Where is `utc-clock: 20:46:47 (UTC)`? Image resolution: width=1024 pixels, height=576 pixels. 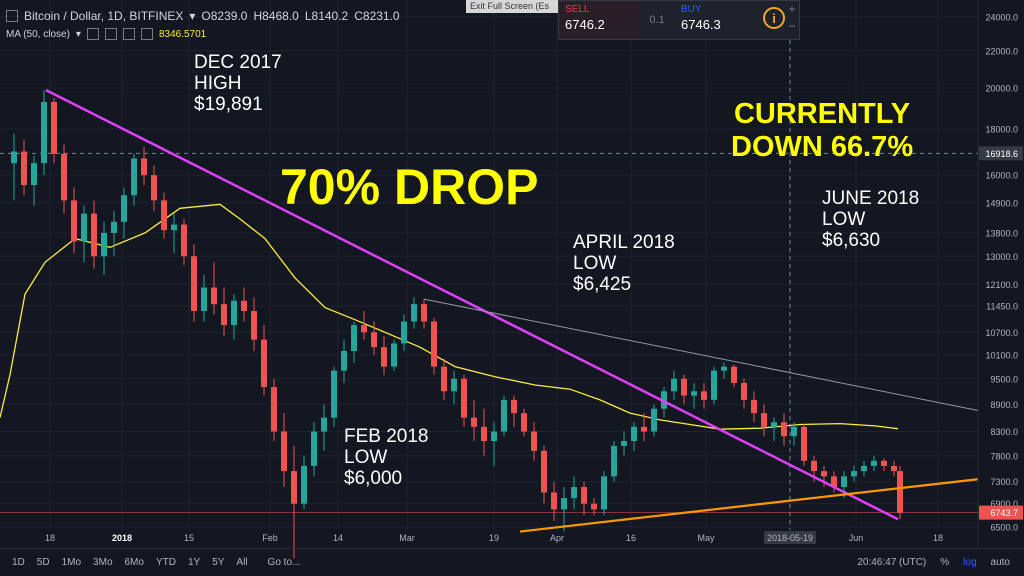
utc-clock: 20:46:47 (UTC) is located at coordinates (892, 562).